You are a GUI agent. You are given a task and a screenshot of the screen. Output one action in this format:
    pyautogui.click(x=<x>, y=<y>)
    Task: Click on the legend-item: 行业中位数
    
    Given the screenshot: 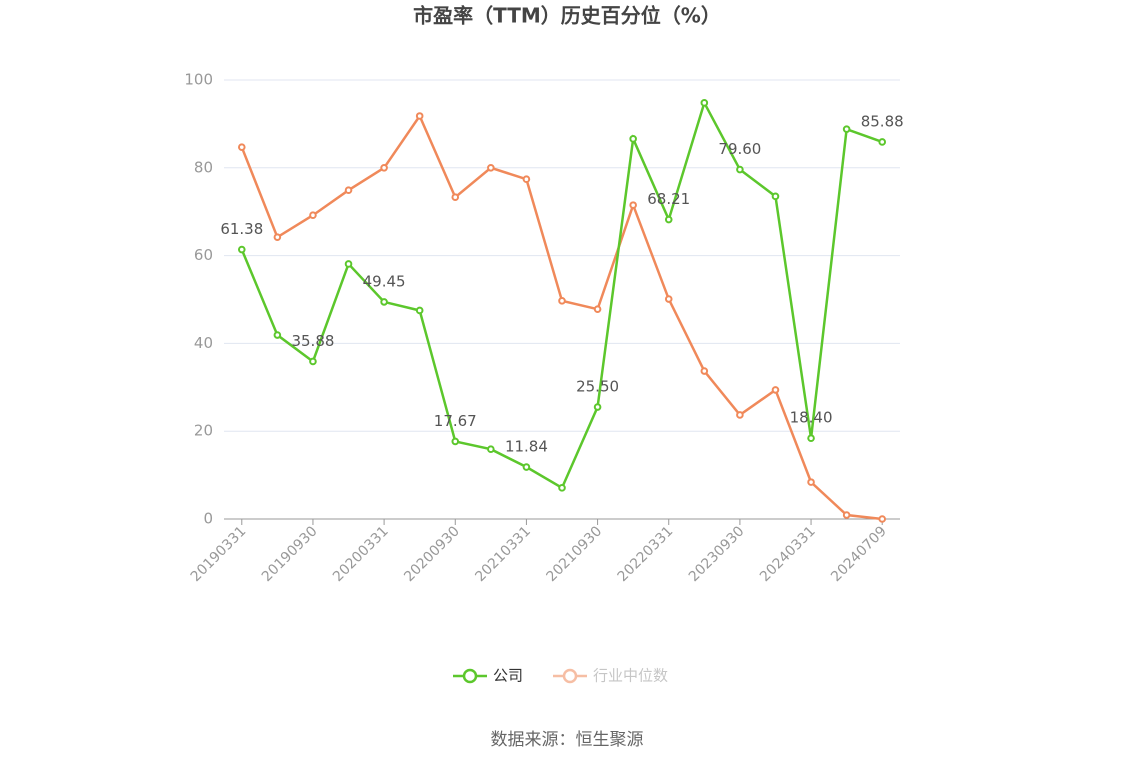 What is the action you would take?
    pyautogui.click(x=610, y=676)
    